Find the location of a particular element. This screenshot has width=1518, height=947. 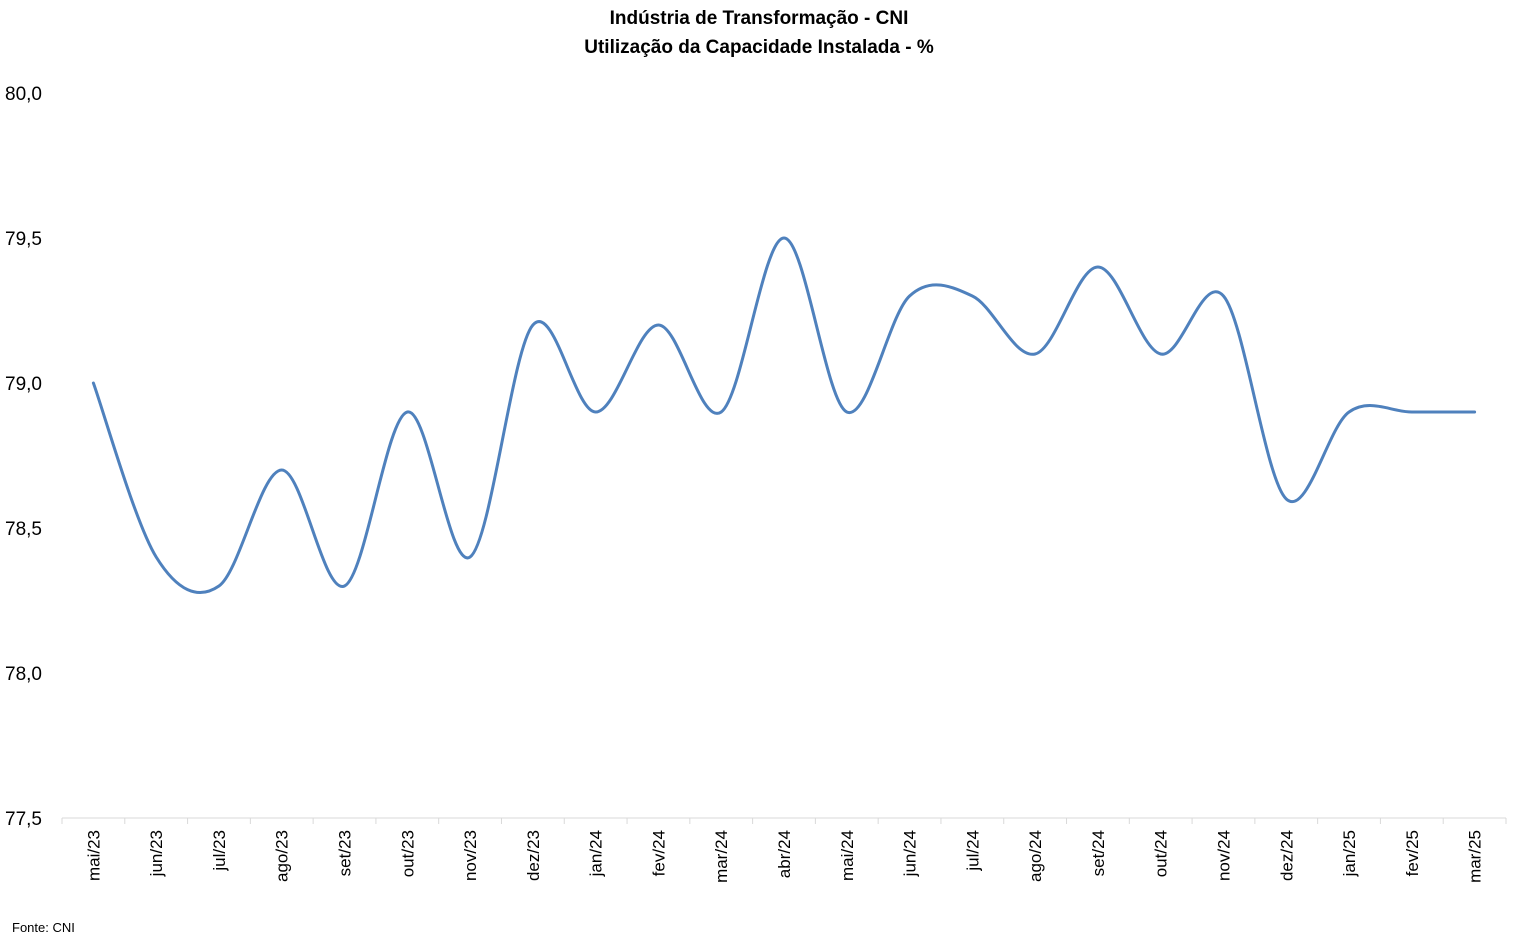

y-tick-label: 79,0 is located at coordinates (23, 384).